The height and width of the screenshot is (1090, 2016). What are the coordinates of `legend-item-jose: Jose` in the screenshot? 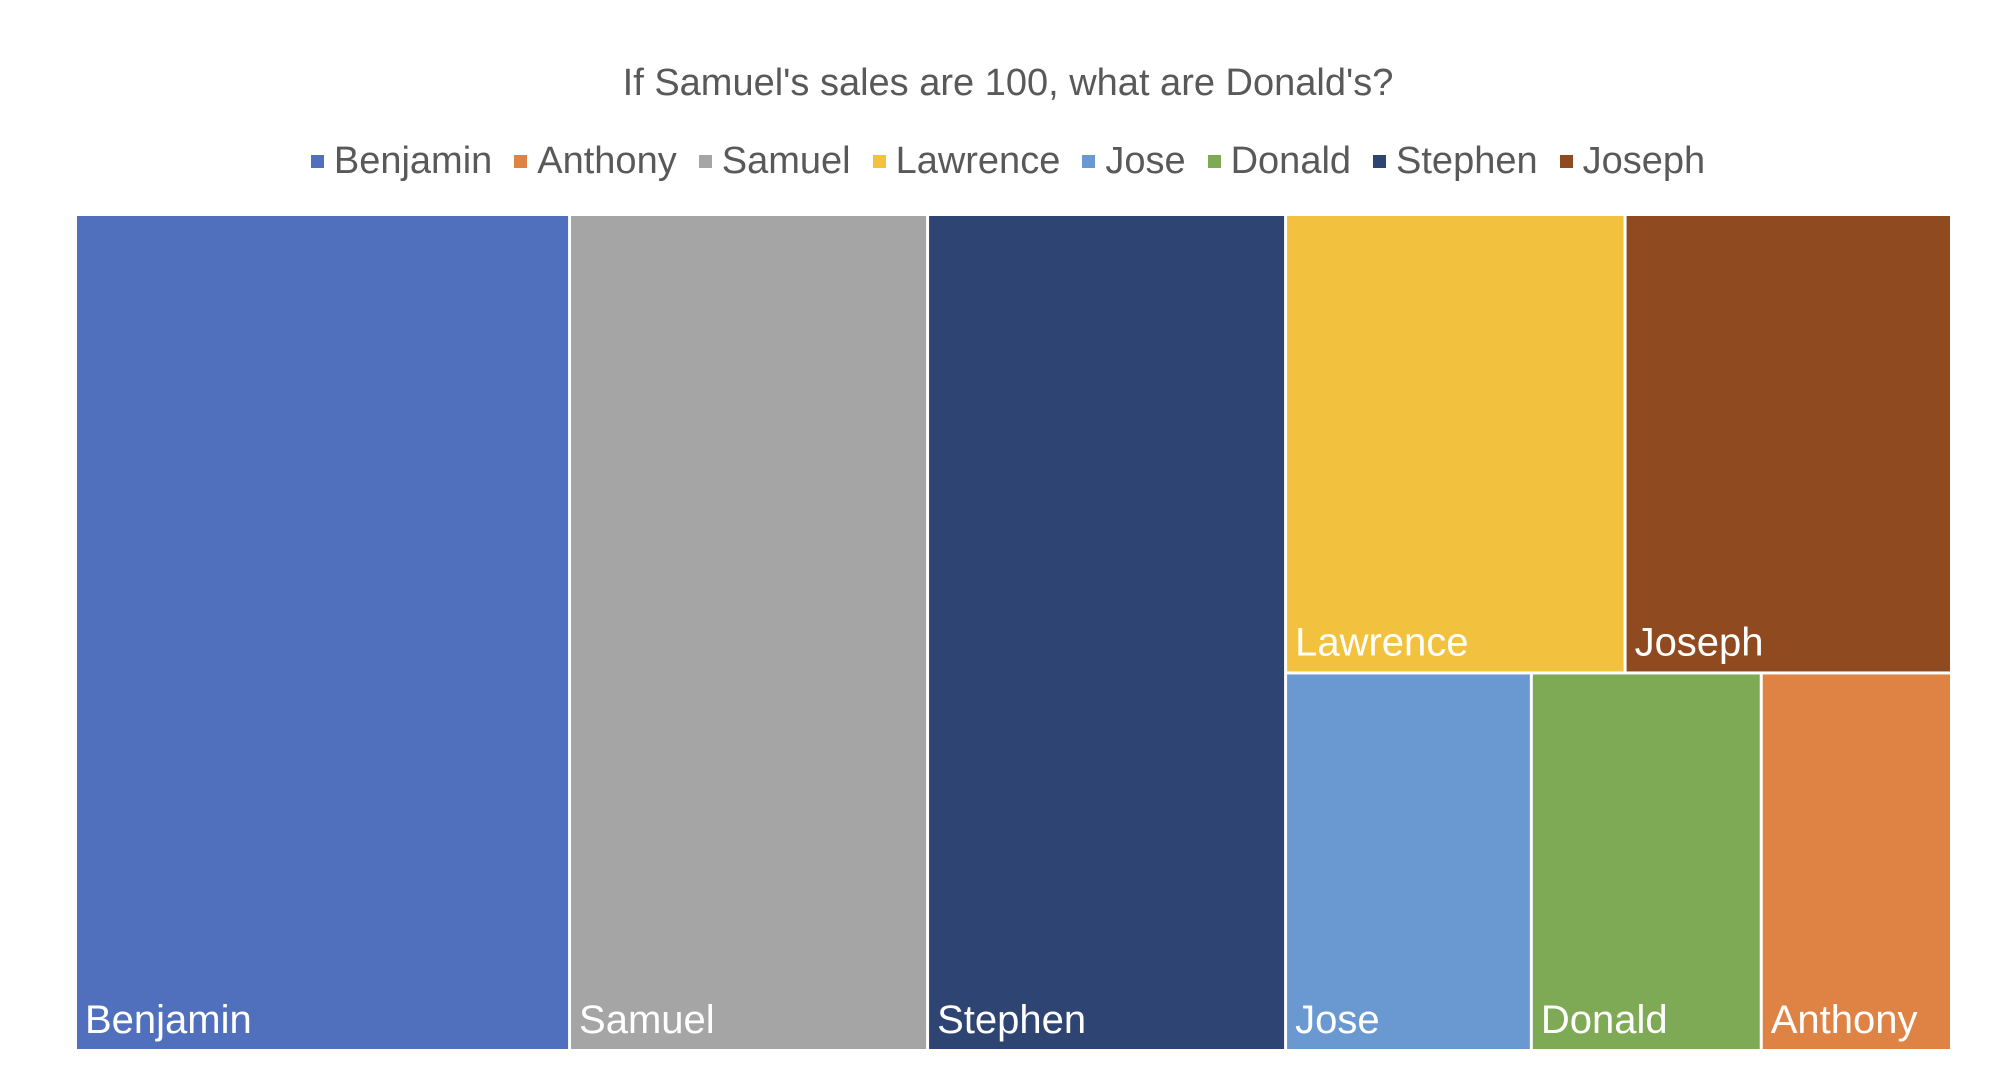 It's located at (1134, 161).